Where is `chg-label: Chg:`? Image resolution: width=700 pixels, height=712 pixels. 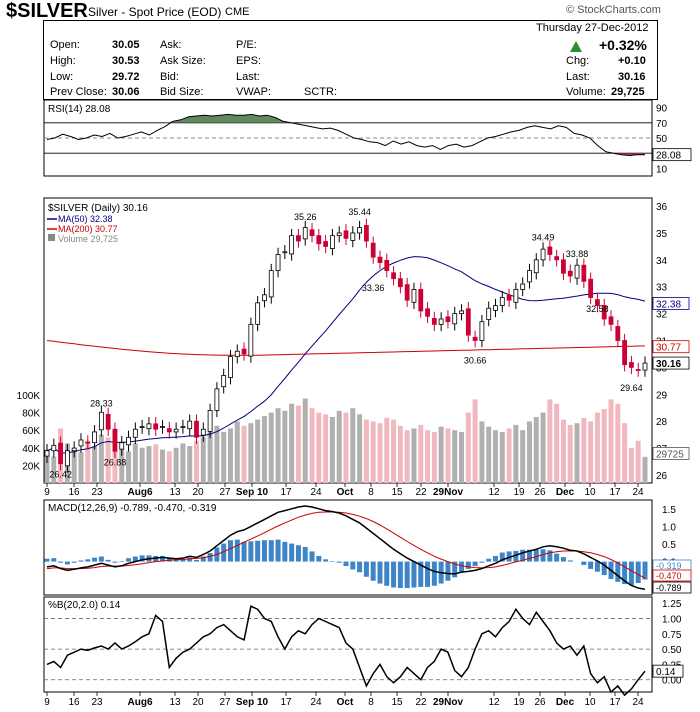 chg-label: Chg: is located at coordinates (578, 61).